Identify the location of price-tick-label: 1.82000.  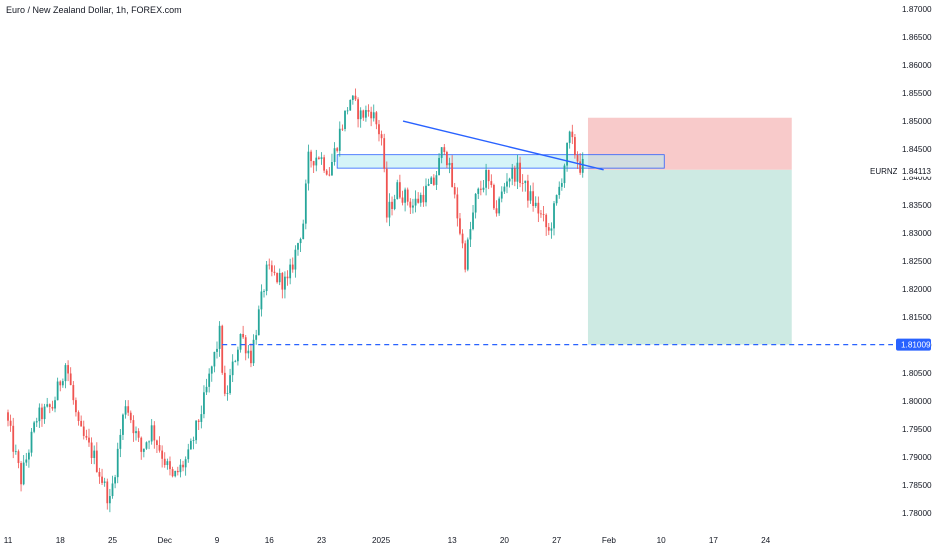
(917, 289).